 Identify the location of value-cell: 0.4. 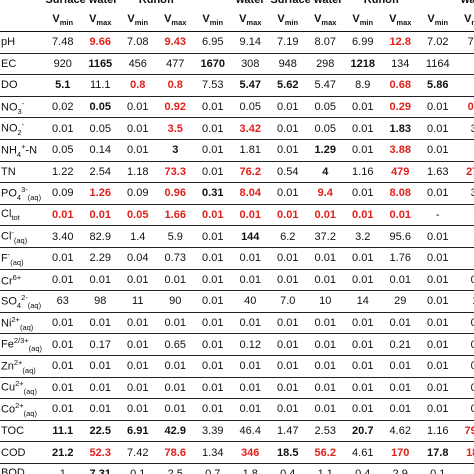
(288, 468).